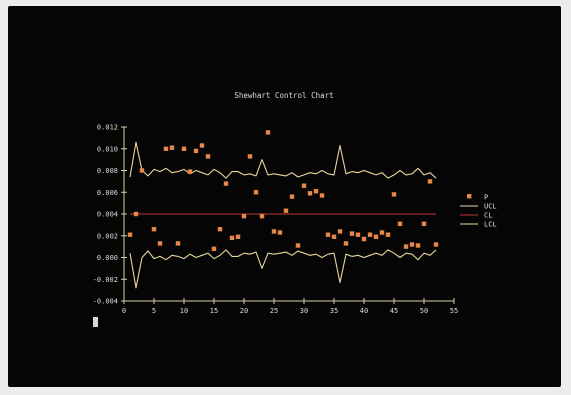 The image size is (571, 395). I want to click on x-tick-label: 15, so click(214, 311).